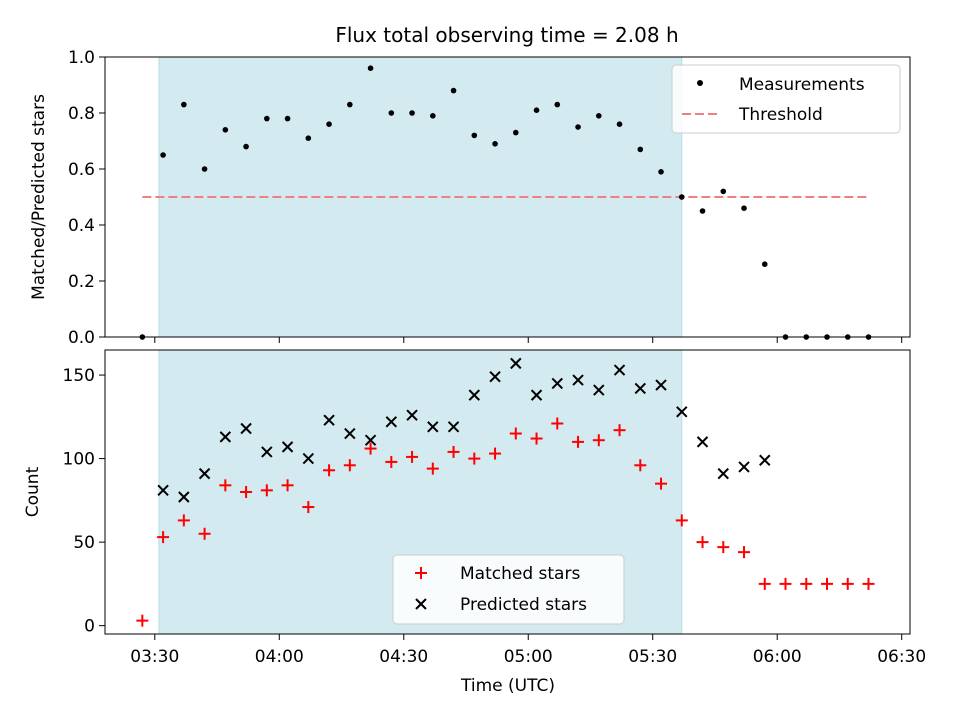 The width and height of the screenshot is (960, 720). I want to click on x-tick-label: 04:30, so click(403, 657).